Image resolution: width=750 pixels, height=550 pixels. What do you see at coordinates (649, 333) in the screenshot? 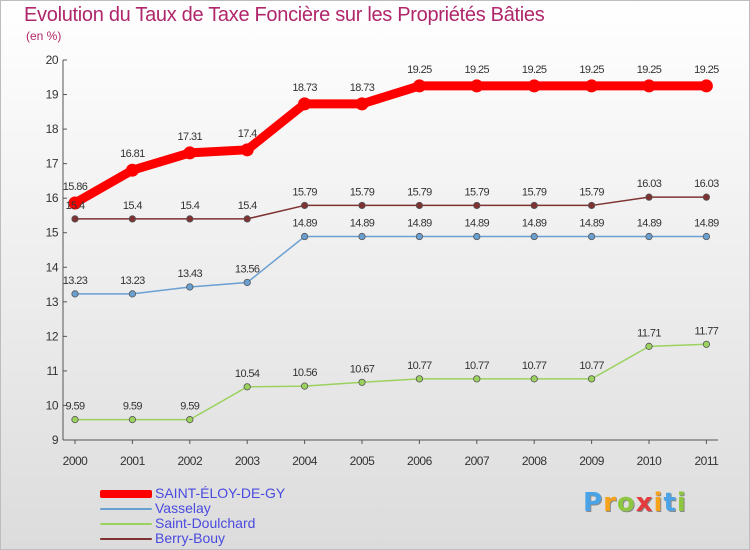
I see `data-label: 11.71` at bounding box center [649, 333].